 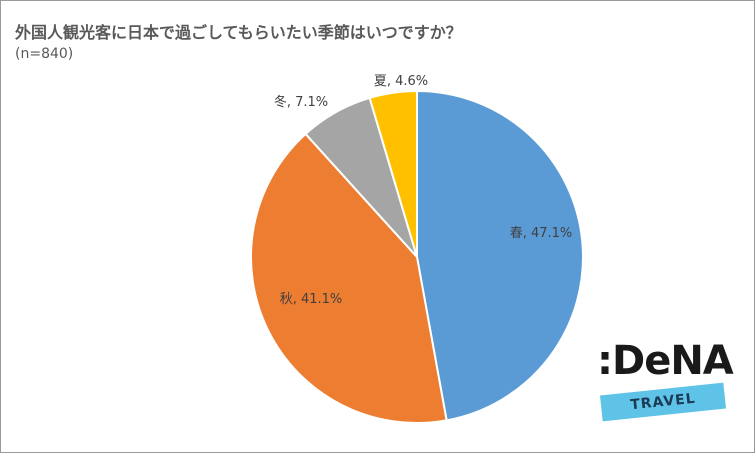 I want to click on logo-wordmark: :DeNA, so click(x=665, y=361).